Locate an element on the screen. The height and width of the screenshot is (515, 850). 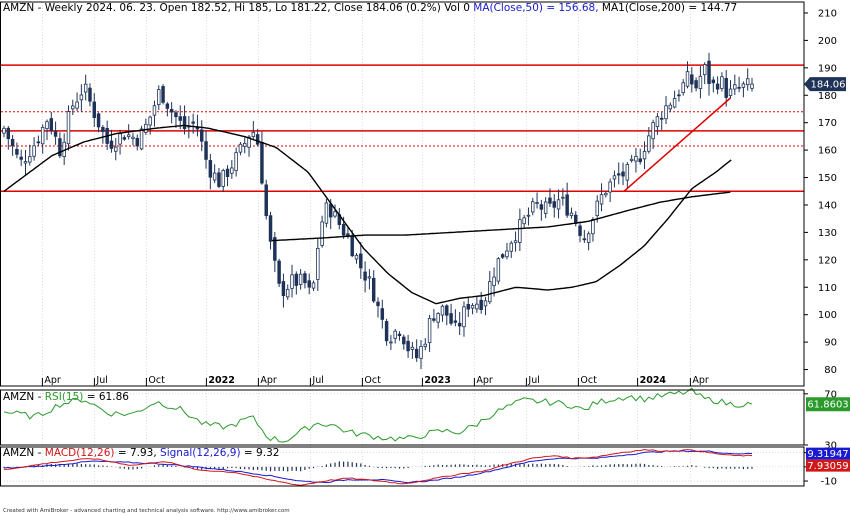
rsi-frame is located at coordinates (402, 417).